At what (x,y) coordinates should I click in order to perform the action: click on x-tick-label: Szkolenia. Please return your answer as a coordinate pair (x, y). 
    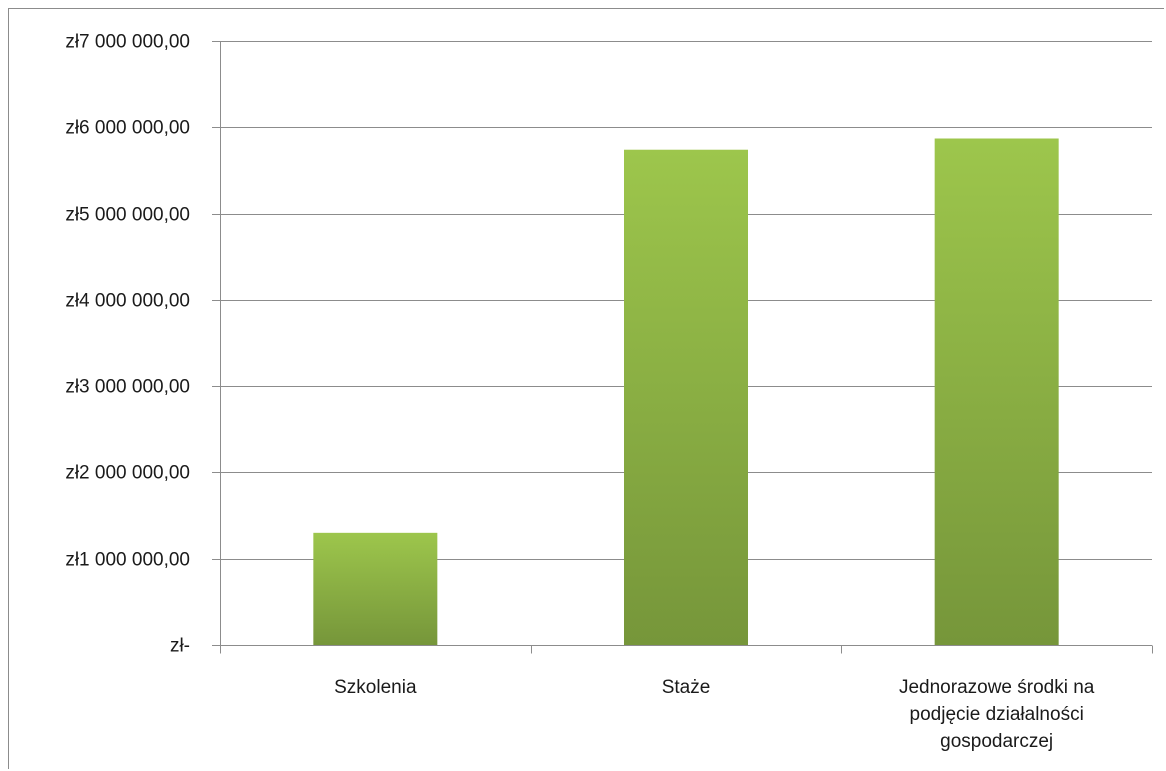
    Looking at the image, I should click on (375, 687).